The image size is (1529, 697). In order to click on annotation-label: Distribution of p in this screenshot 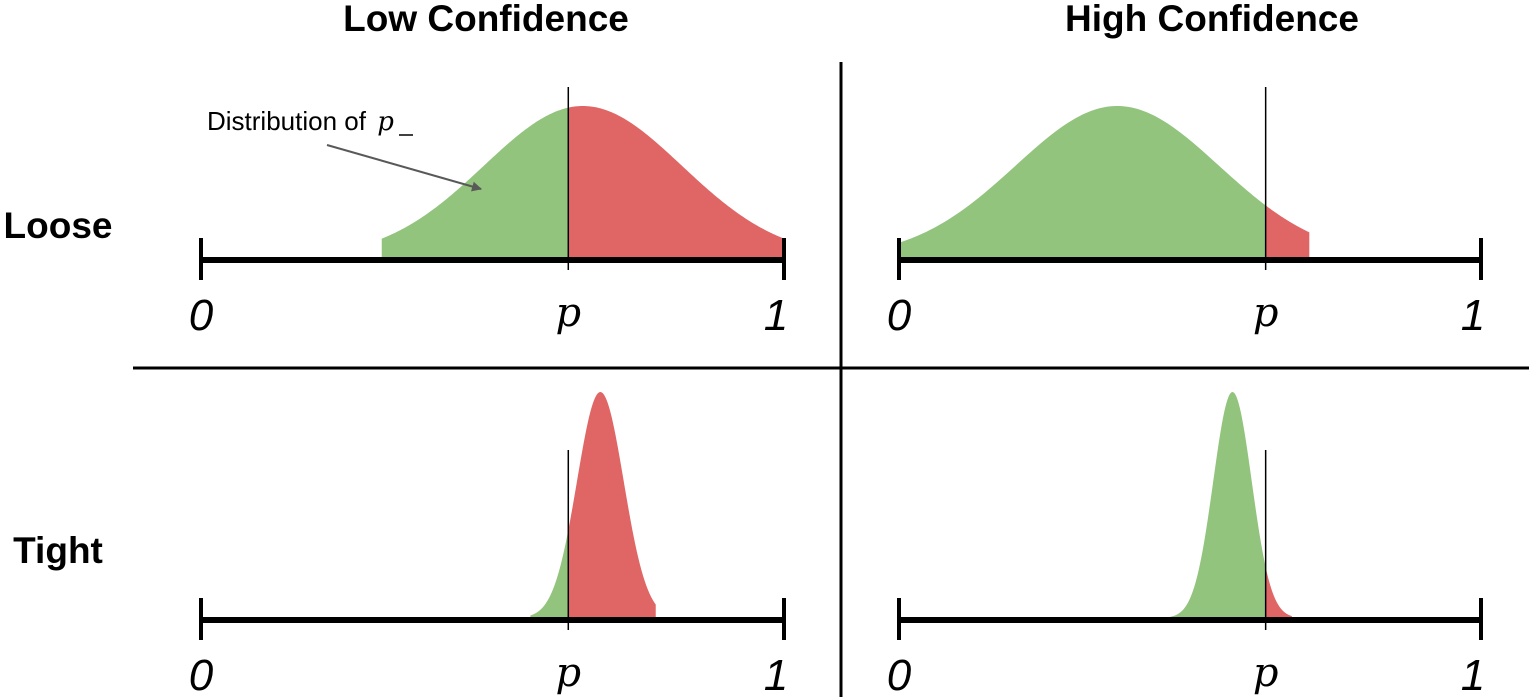, I will do `click(300, 121)`.